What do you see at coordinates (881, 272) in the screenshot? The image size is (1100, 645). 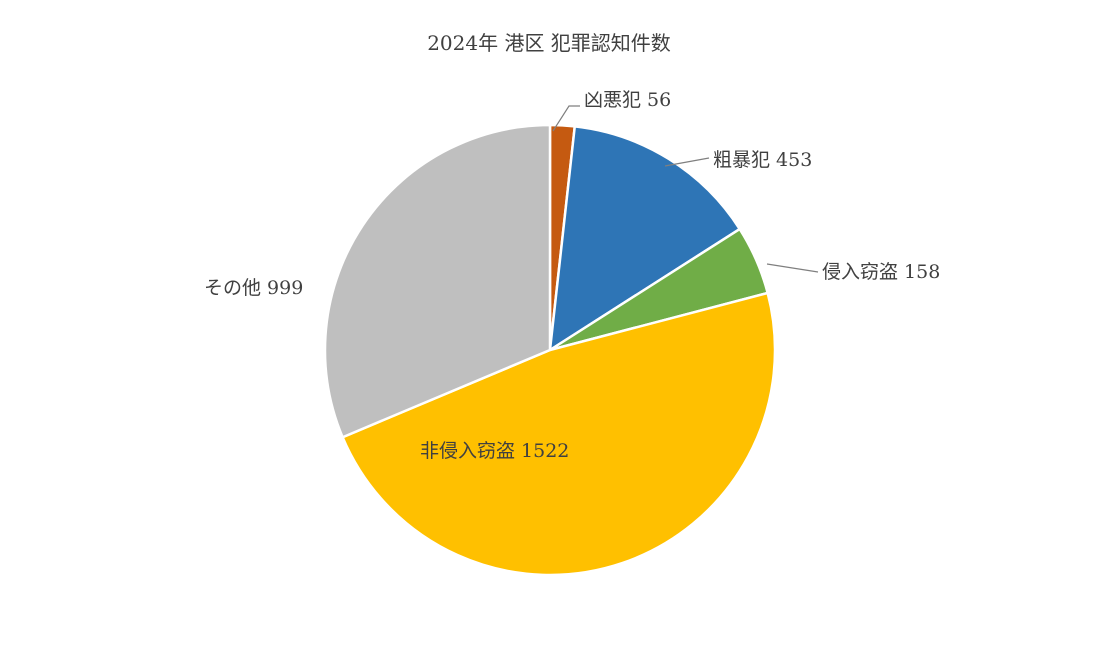 I see `data-label-3: 侵入窃盗 158` at bounding box center [881, 272].